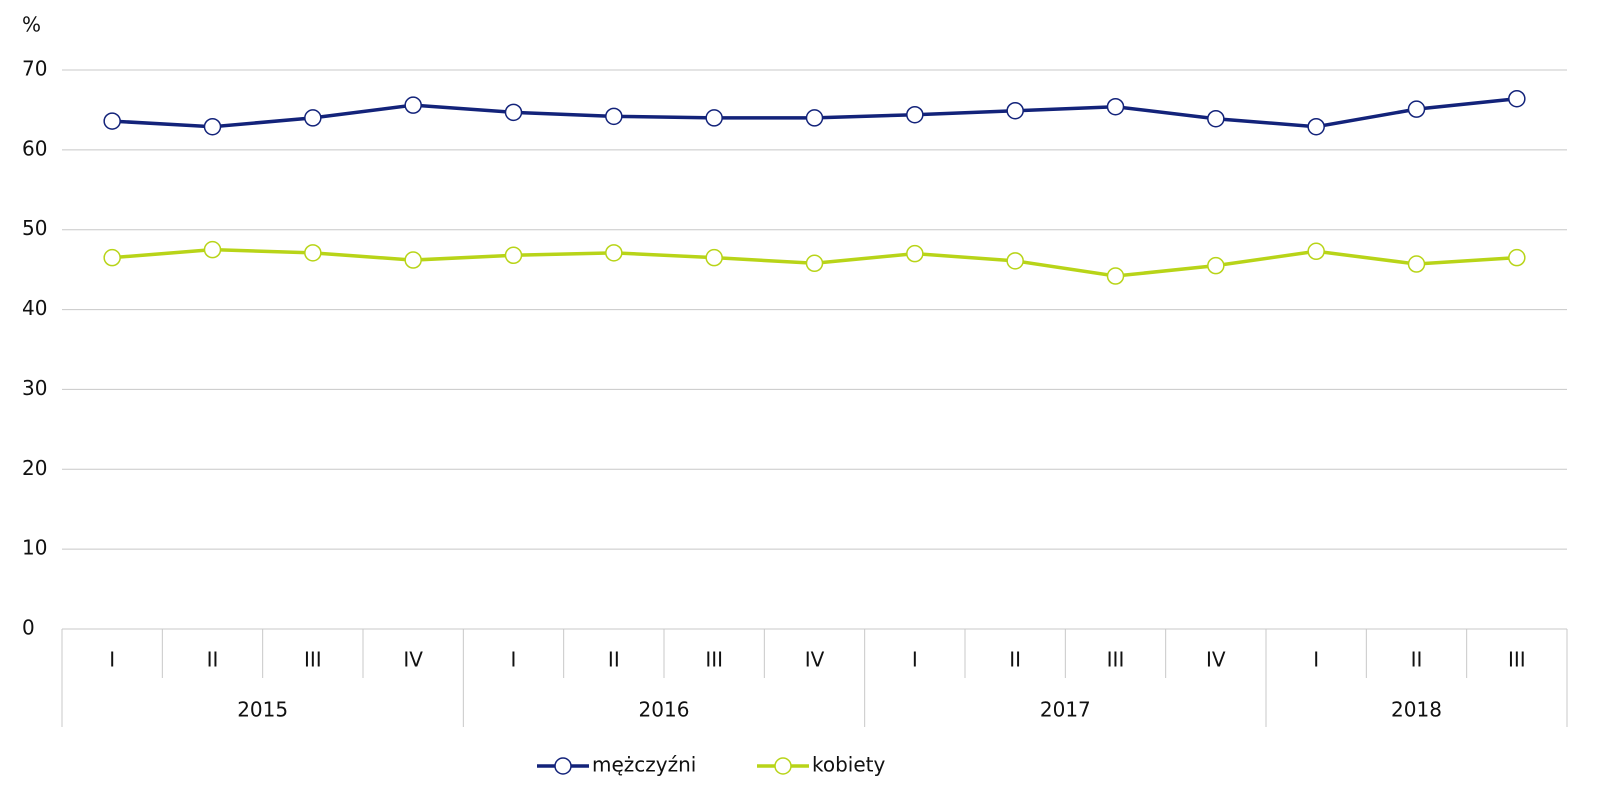  I want to click on legend-label: mężczyźni, so click(644, 765).